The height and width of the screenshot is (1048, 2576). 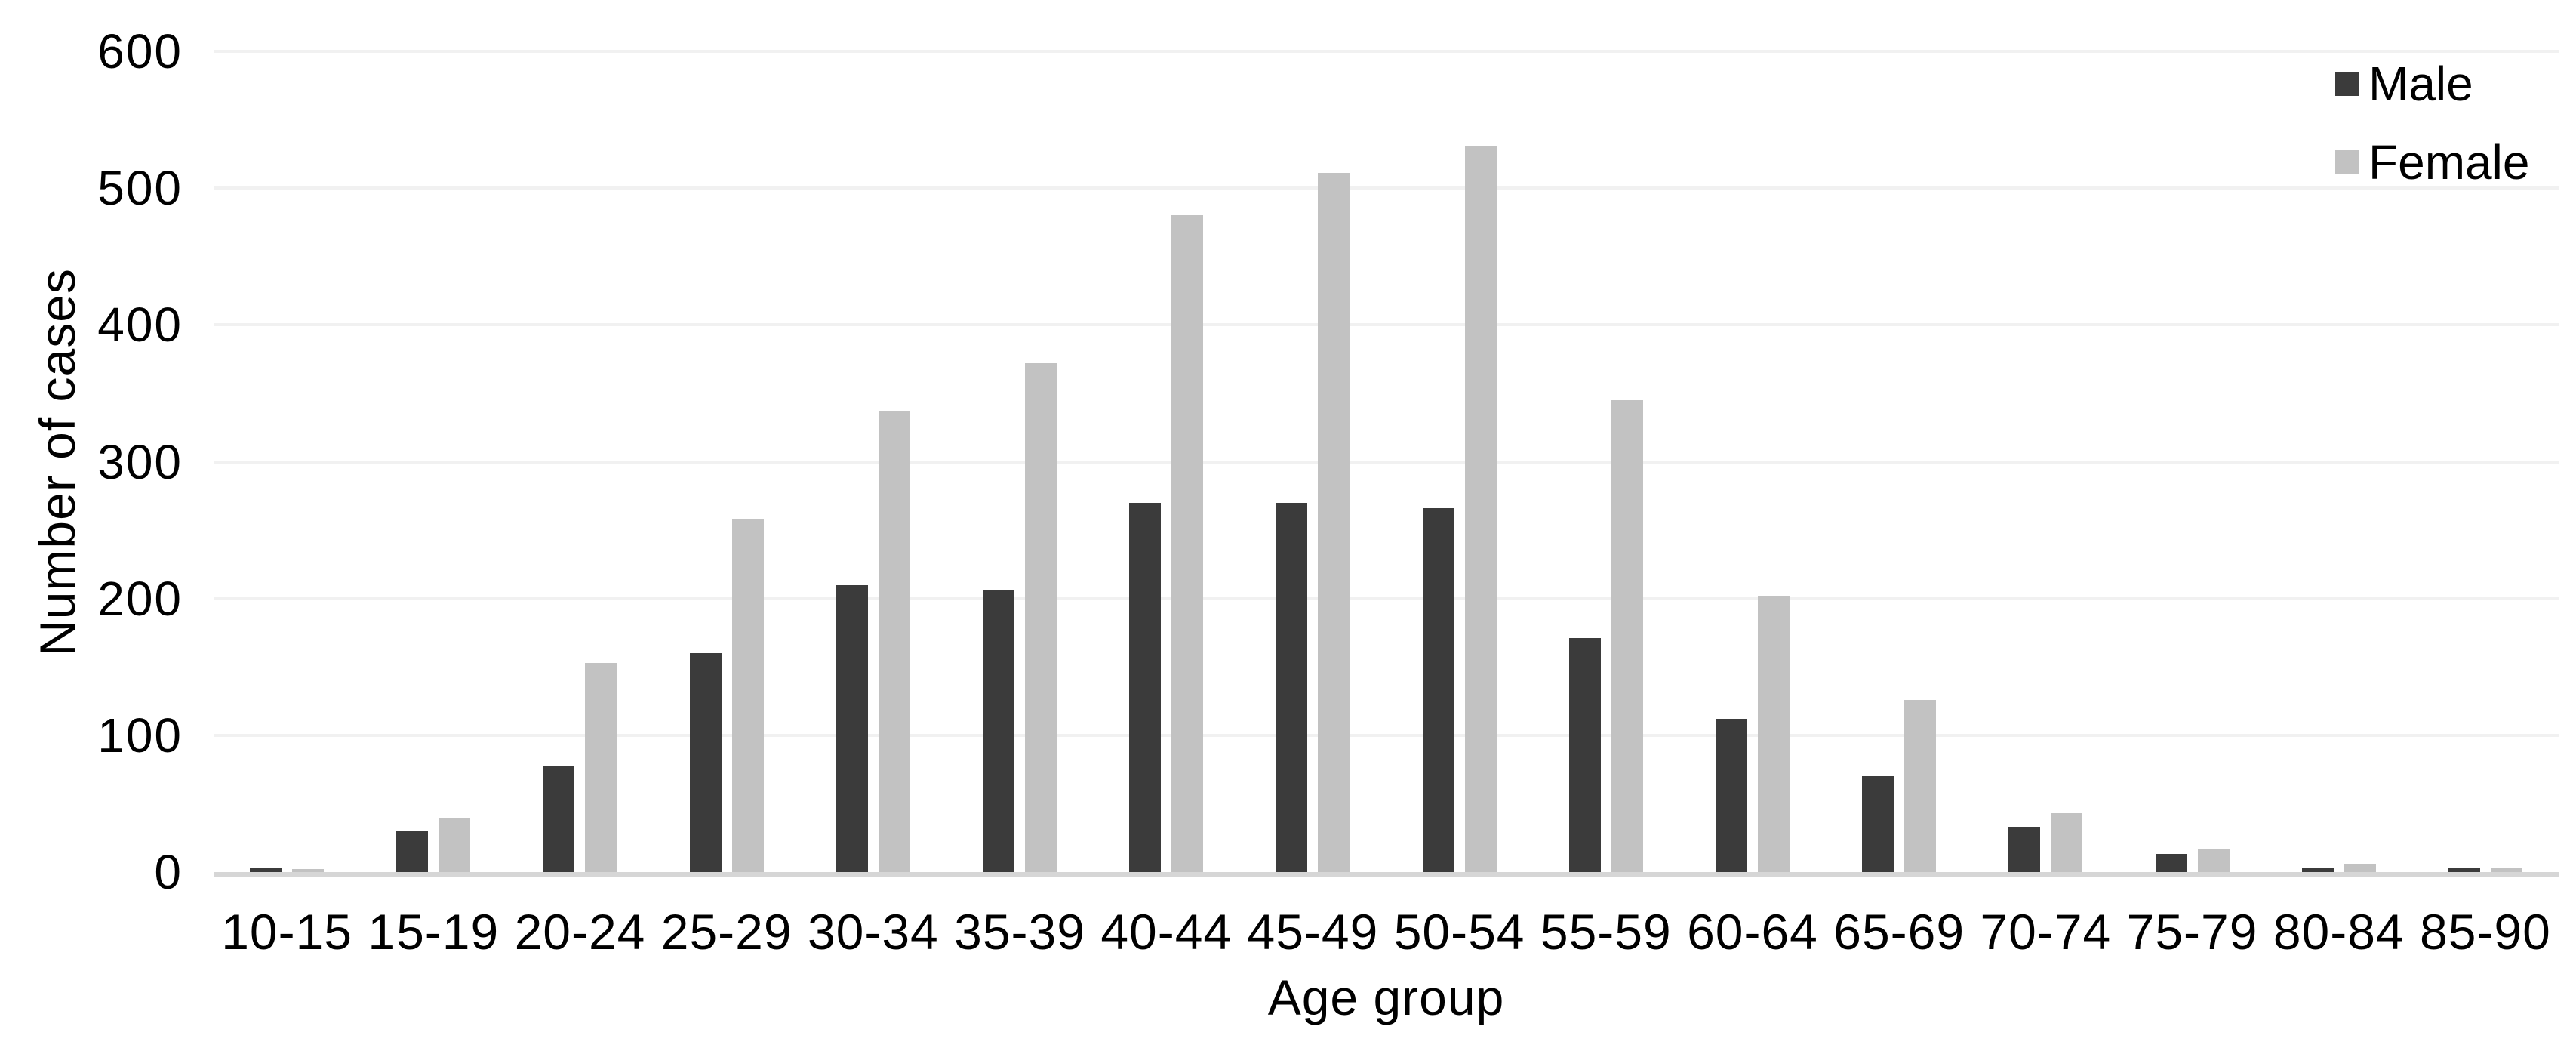 What do you see at coordinates (873, 932) in the screenshot?
I see `x-tick-label-30-34: 30-34` at bounding box center [873, 932].